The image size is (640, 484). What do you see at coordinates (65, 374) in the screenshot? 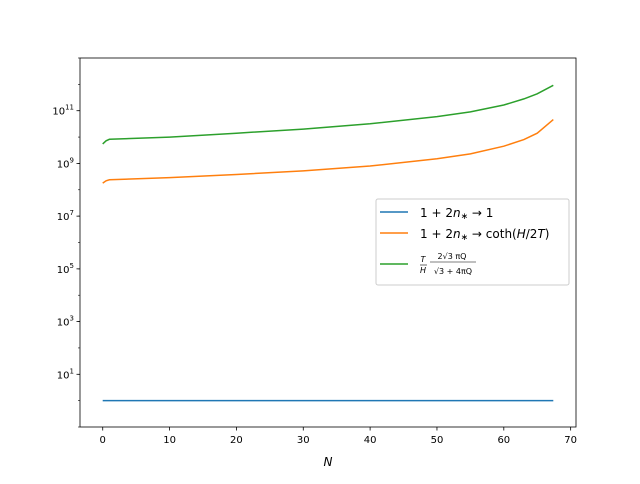
I see `y-tick-label: 10¹` at bounding box center [65, 374].